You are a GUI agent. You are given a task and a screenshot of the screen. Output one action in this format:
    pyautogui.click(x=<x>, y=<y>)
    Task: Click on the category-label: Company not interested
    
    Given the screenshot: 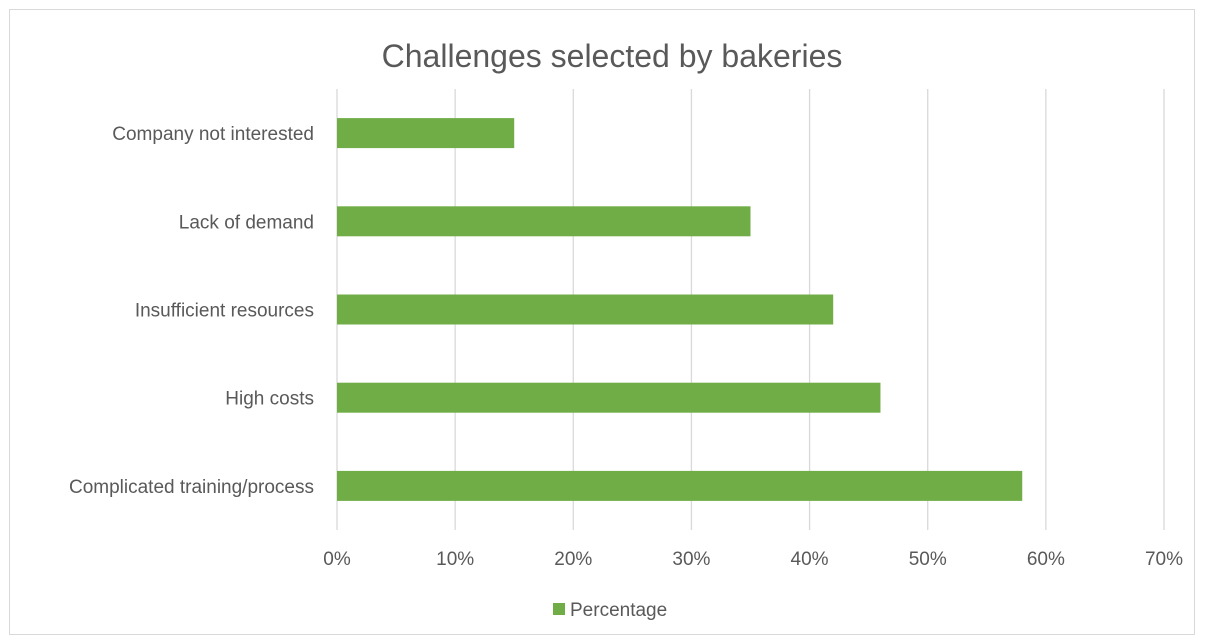 What is the action you would take?
    pyautogui.click(x=213, y=134)
    